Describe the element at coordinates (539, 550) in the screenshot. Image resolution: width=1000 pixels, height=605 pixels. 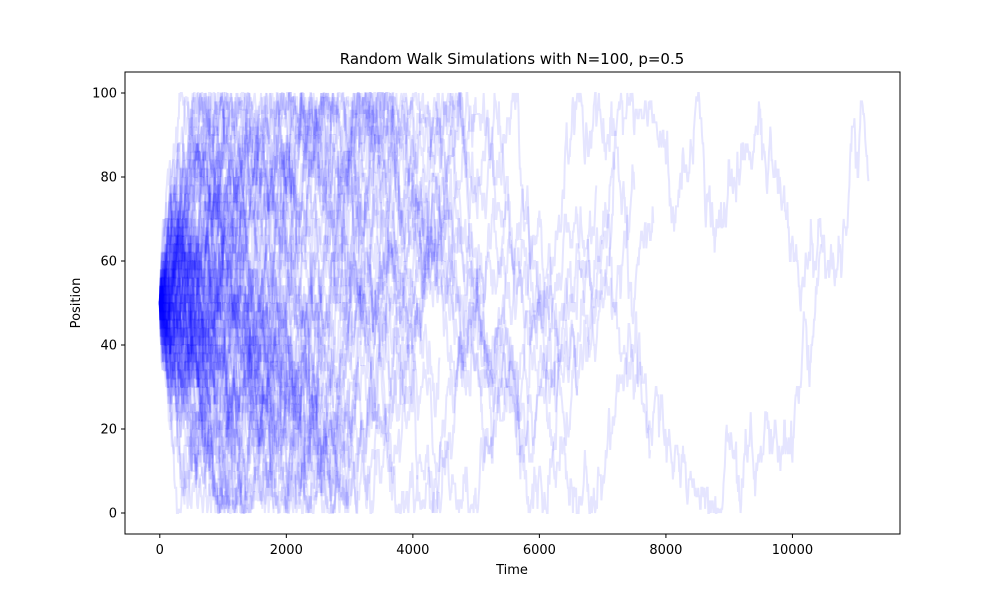
I see `x-tick-label: 6000` at that location.